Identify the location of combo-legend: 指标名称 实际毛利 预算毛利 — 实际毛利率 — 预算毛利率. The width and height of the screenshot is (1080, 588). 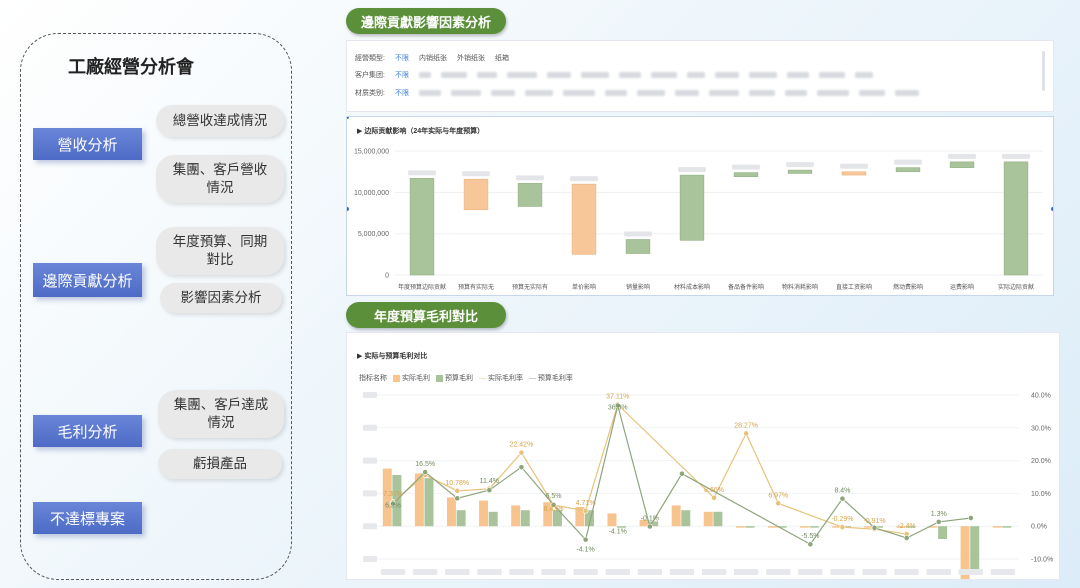
(466, 378).